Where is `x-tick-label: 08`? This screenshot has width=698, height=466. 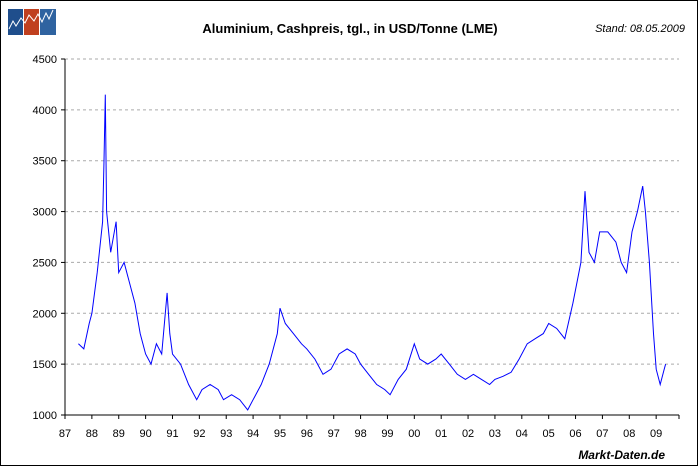 x-tick-label: 08 is located at coordinates (629, 434).